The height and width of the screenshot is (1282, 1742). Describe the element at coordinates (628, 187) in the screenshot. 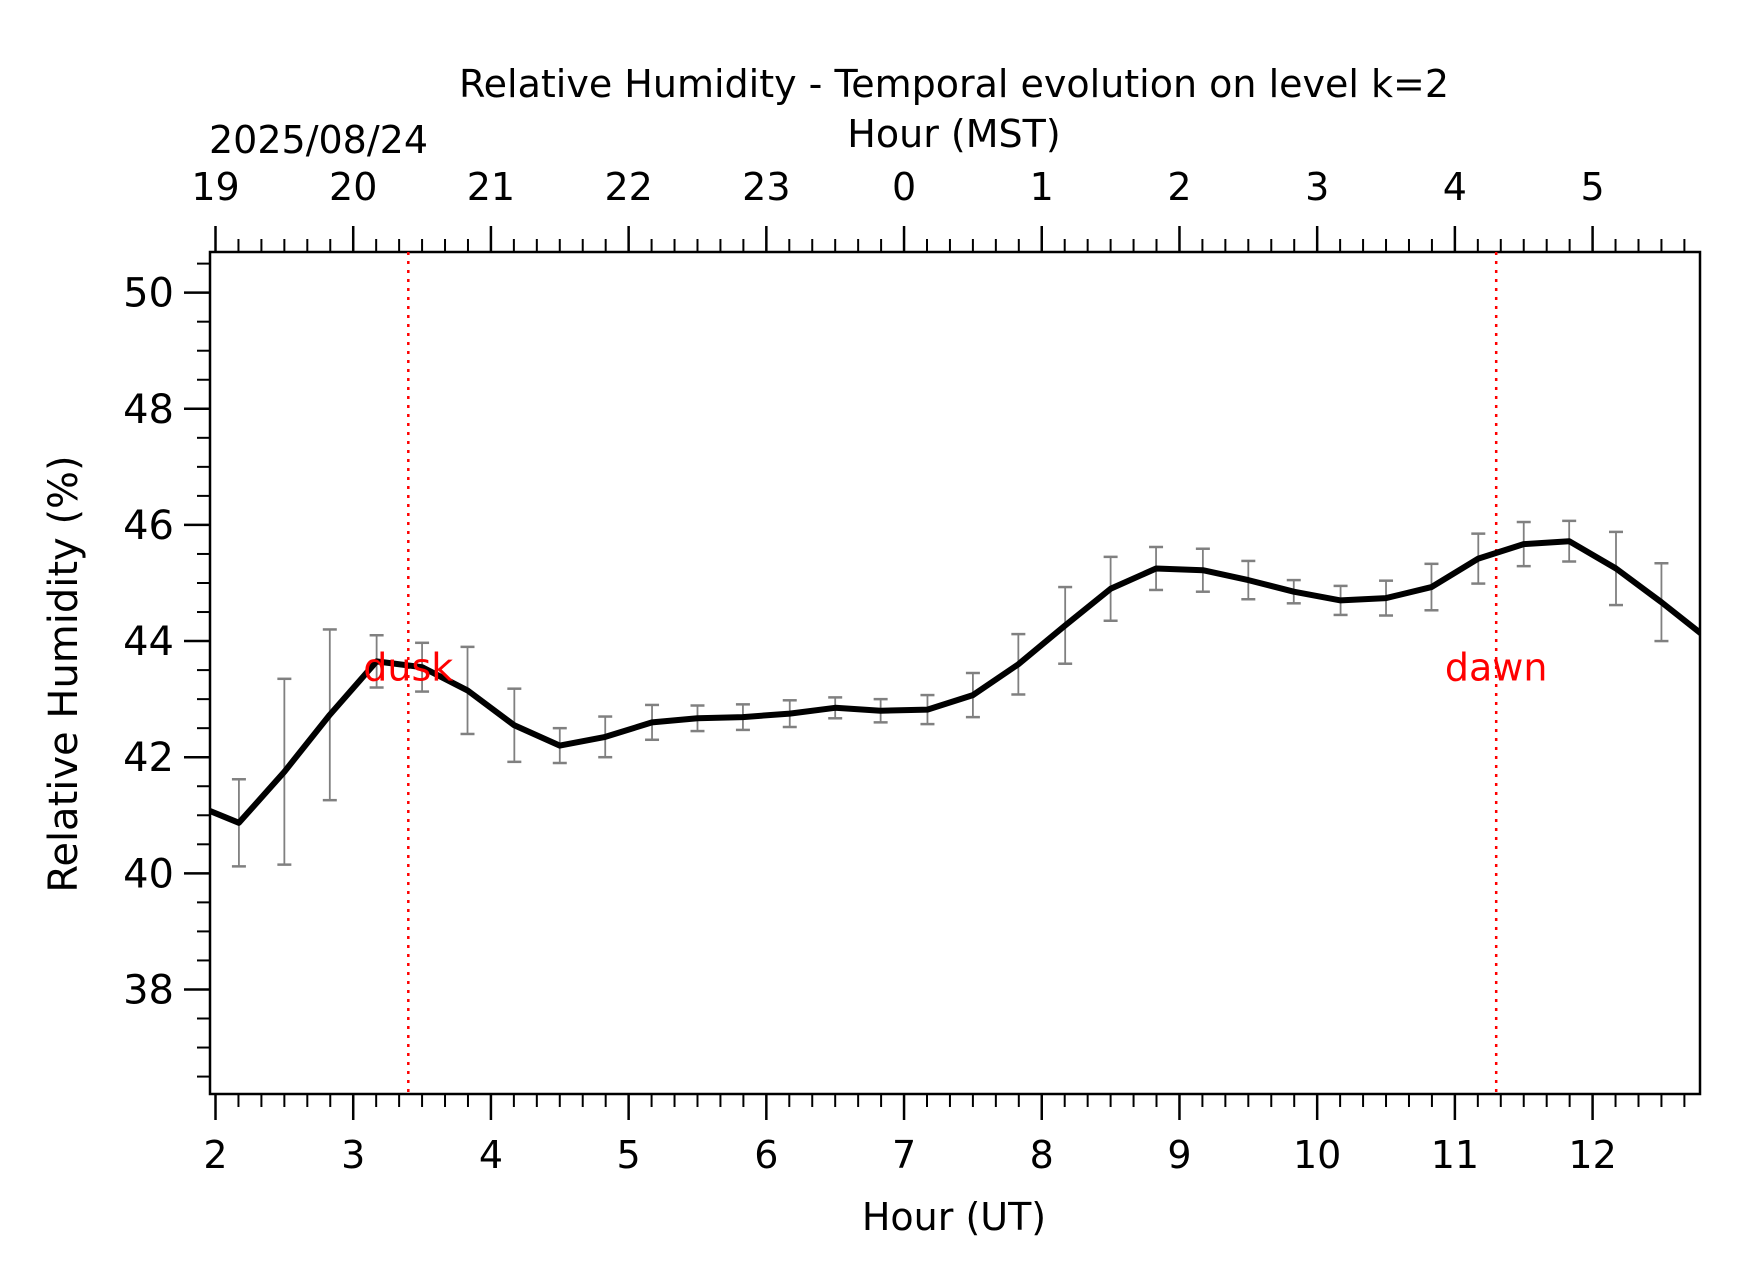

I see `top-tick-label: 22` at that location.